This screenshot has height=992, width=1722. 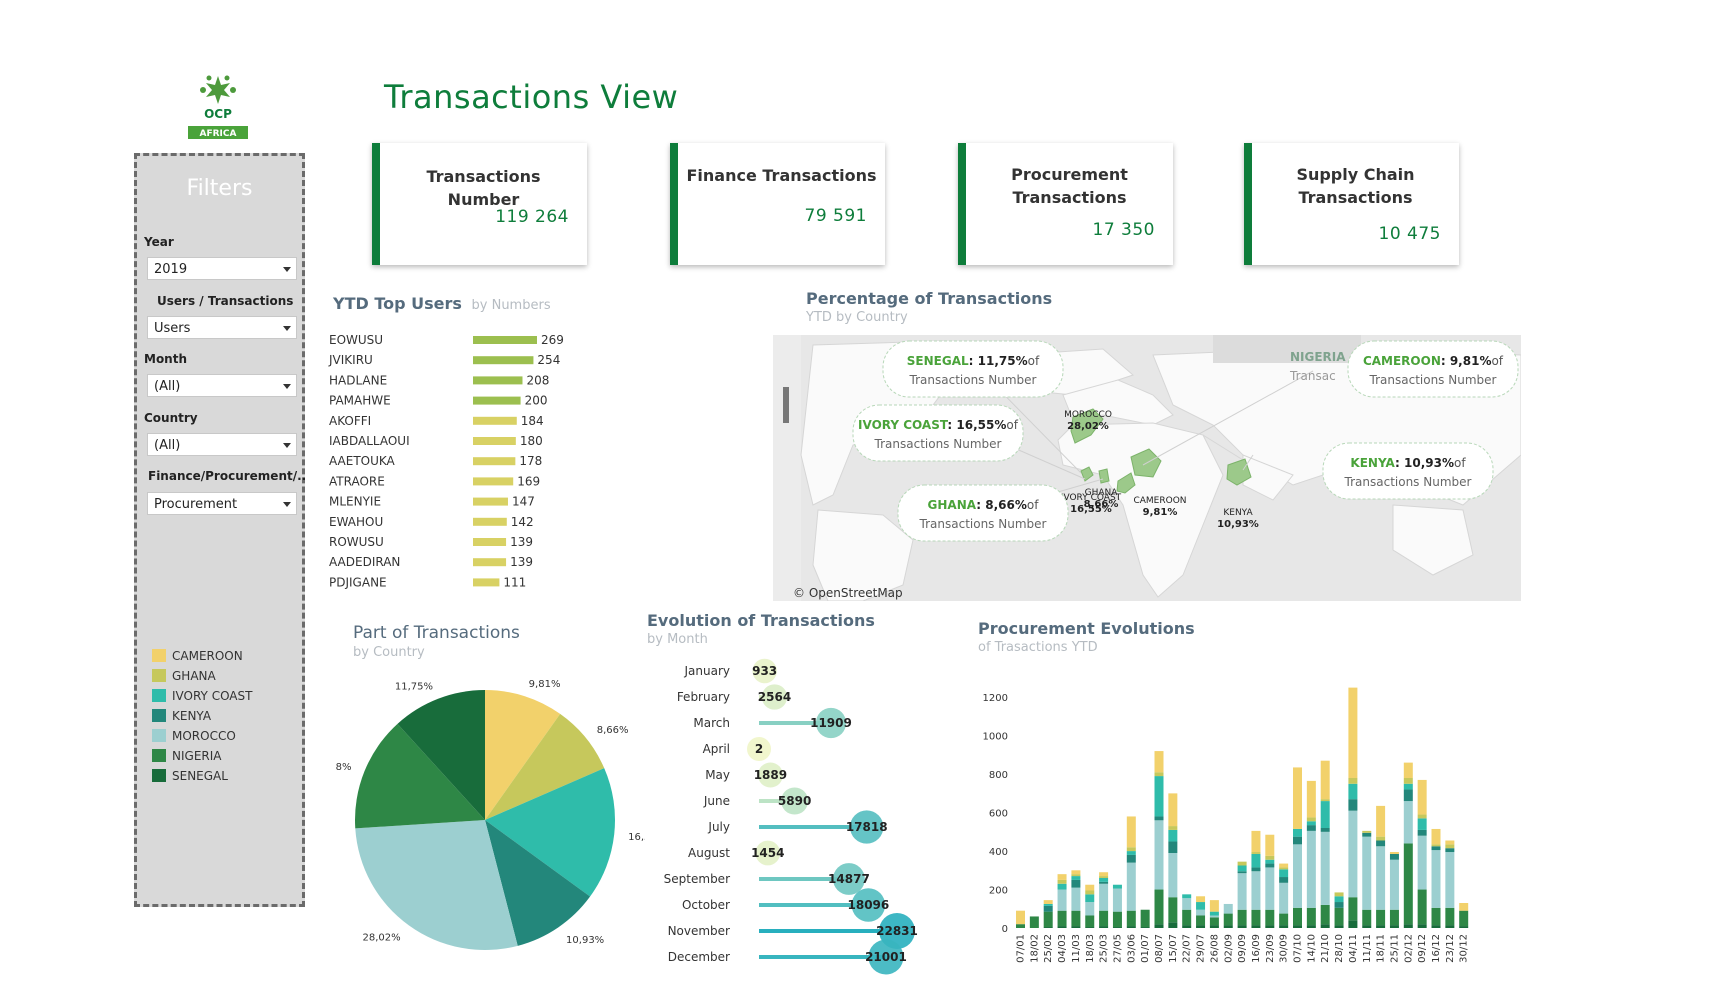 What do you see at coordinates (190, 777) in the screenshot?
I see `legend-item: SENEGAL` at bounding box center [190, 777].